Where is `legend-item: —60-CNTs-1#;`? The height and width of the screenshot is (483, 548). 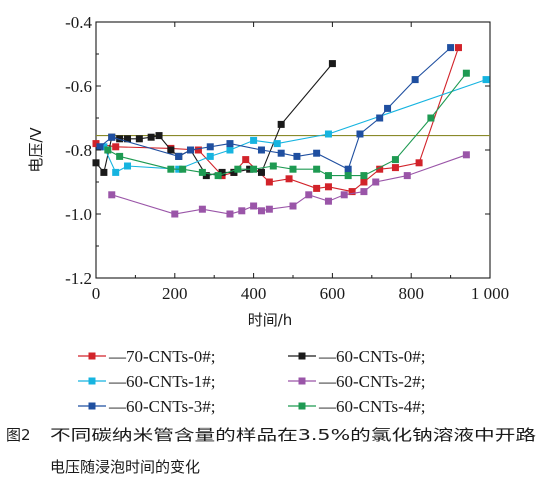
legend-item: —60-CNTs-1#; is located at coordinates (146, 381).